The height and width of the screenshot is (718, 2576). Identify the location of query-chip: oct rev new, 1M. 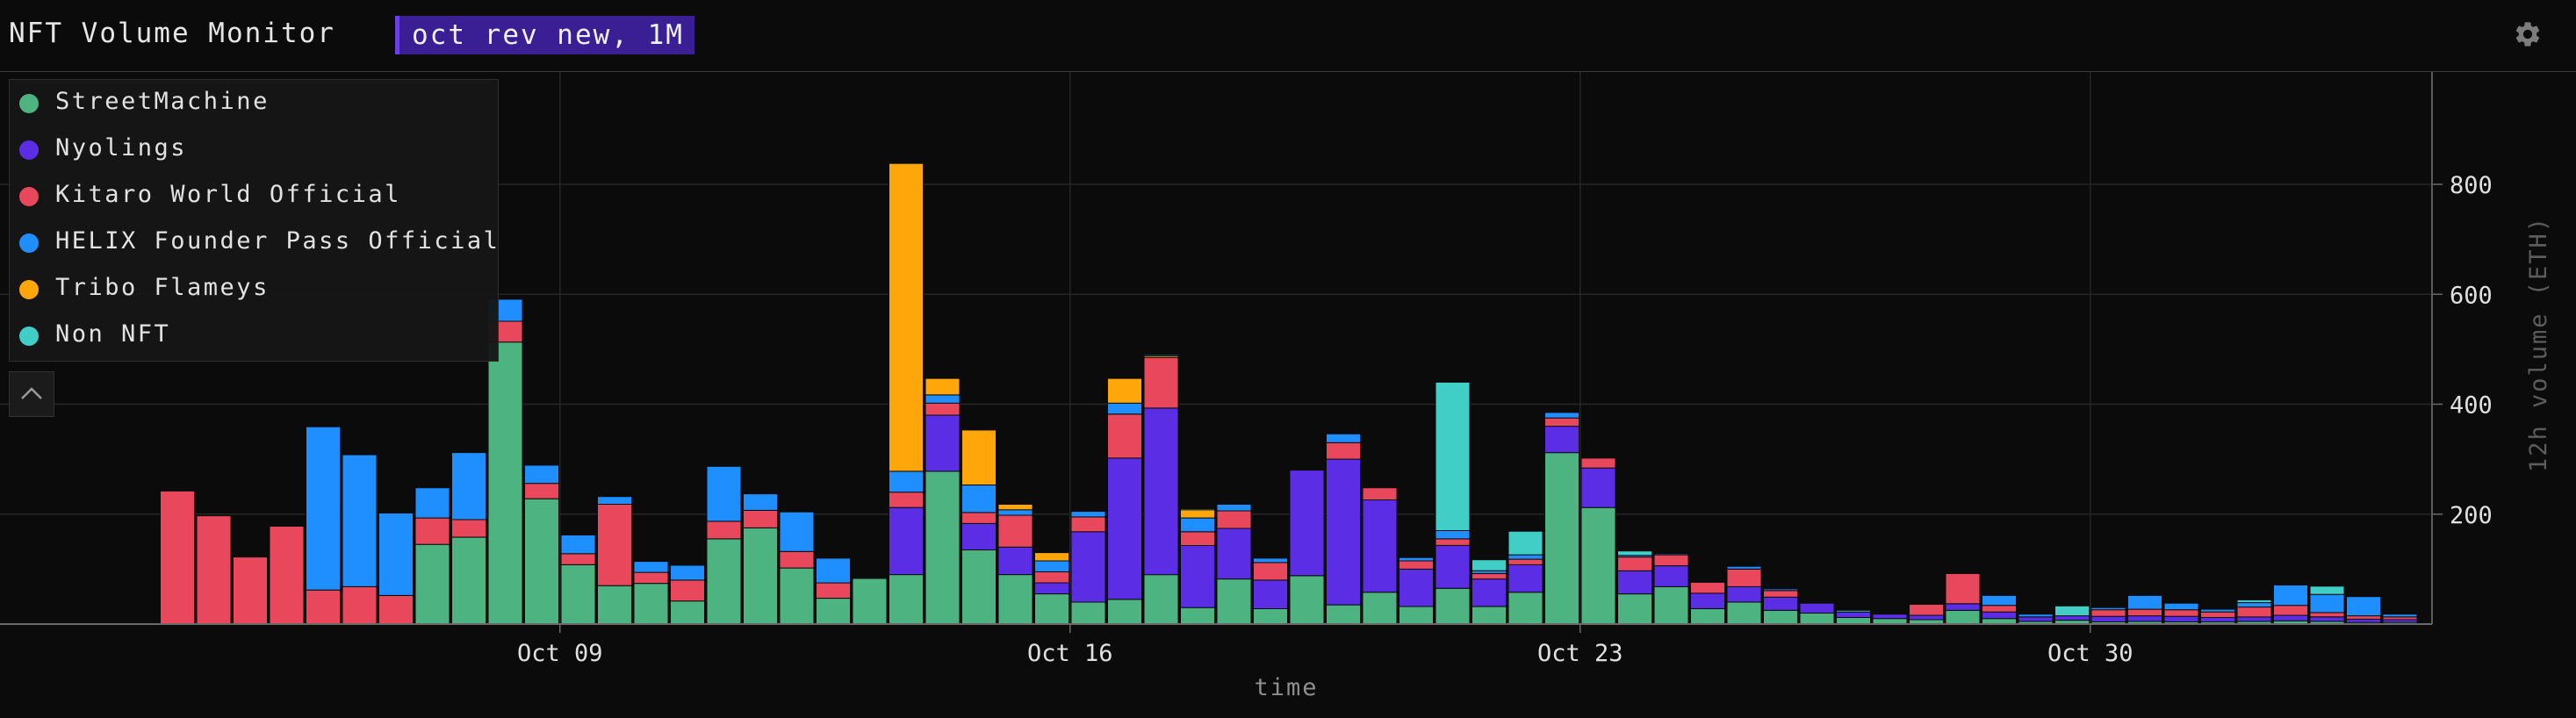
(544, 35).